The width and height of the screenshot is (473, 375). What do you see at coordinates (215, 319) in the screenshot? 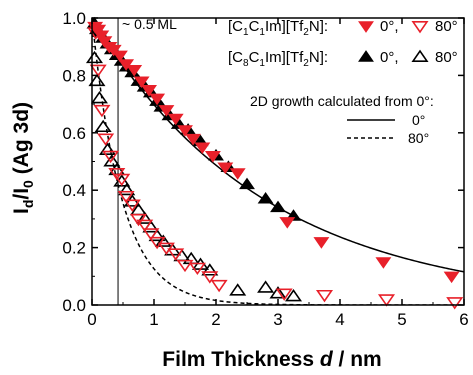
I see `x-tick-label: 2` at bounding box center [215, 319].